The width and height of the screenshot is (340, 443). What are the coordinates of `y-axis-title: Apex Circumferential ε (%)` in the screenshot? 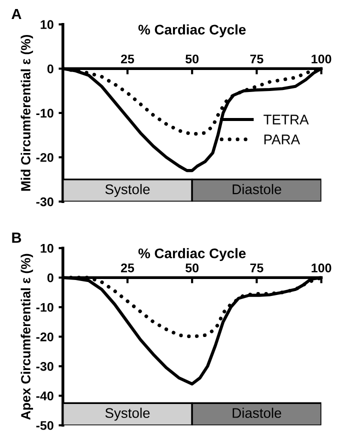 It's located at (27, 337).